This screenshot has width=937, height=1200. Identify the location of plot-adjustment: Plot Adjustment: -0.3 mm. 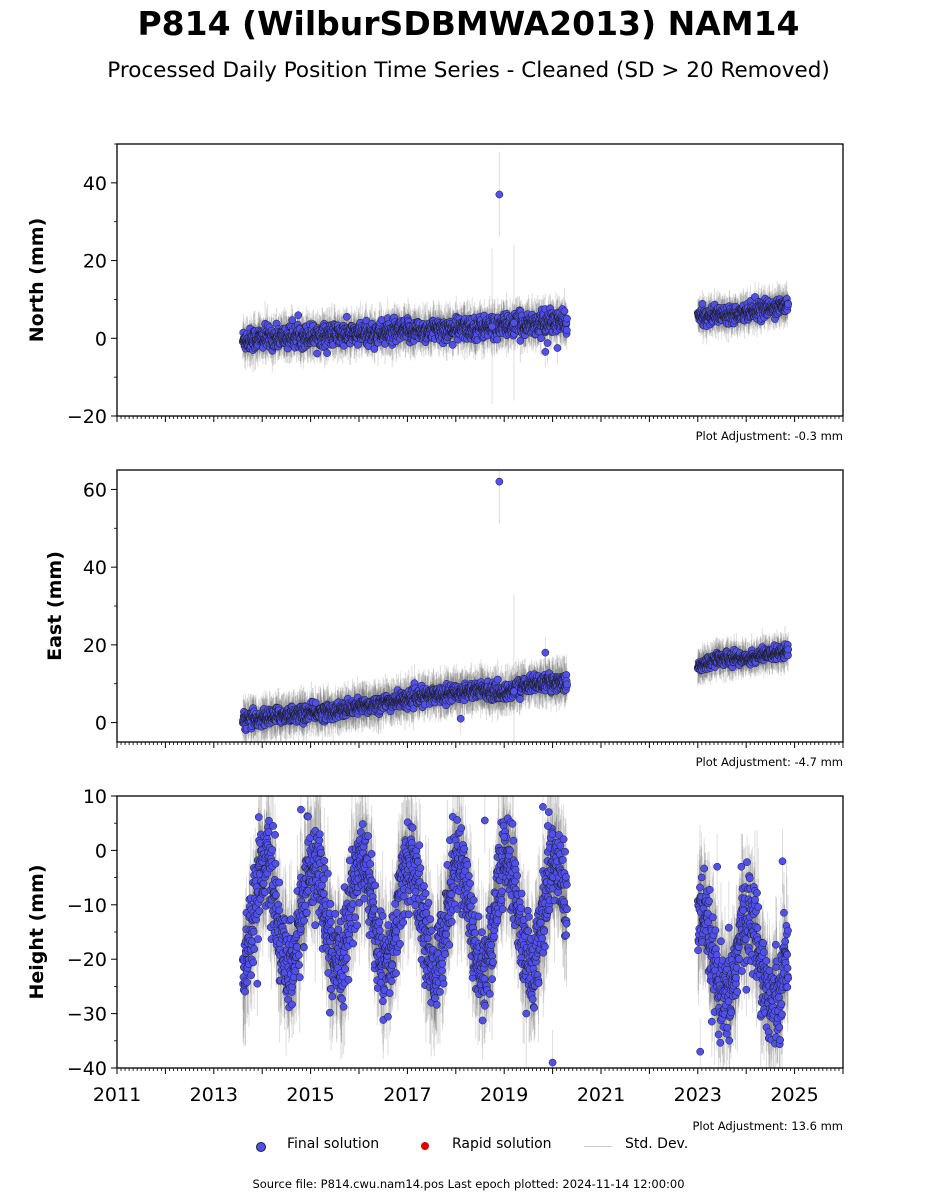
(769, 436).